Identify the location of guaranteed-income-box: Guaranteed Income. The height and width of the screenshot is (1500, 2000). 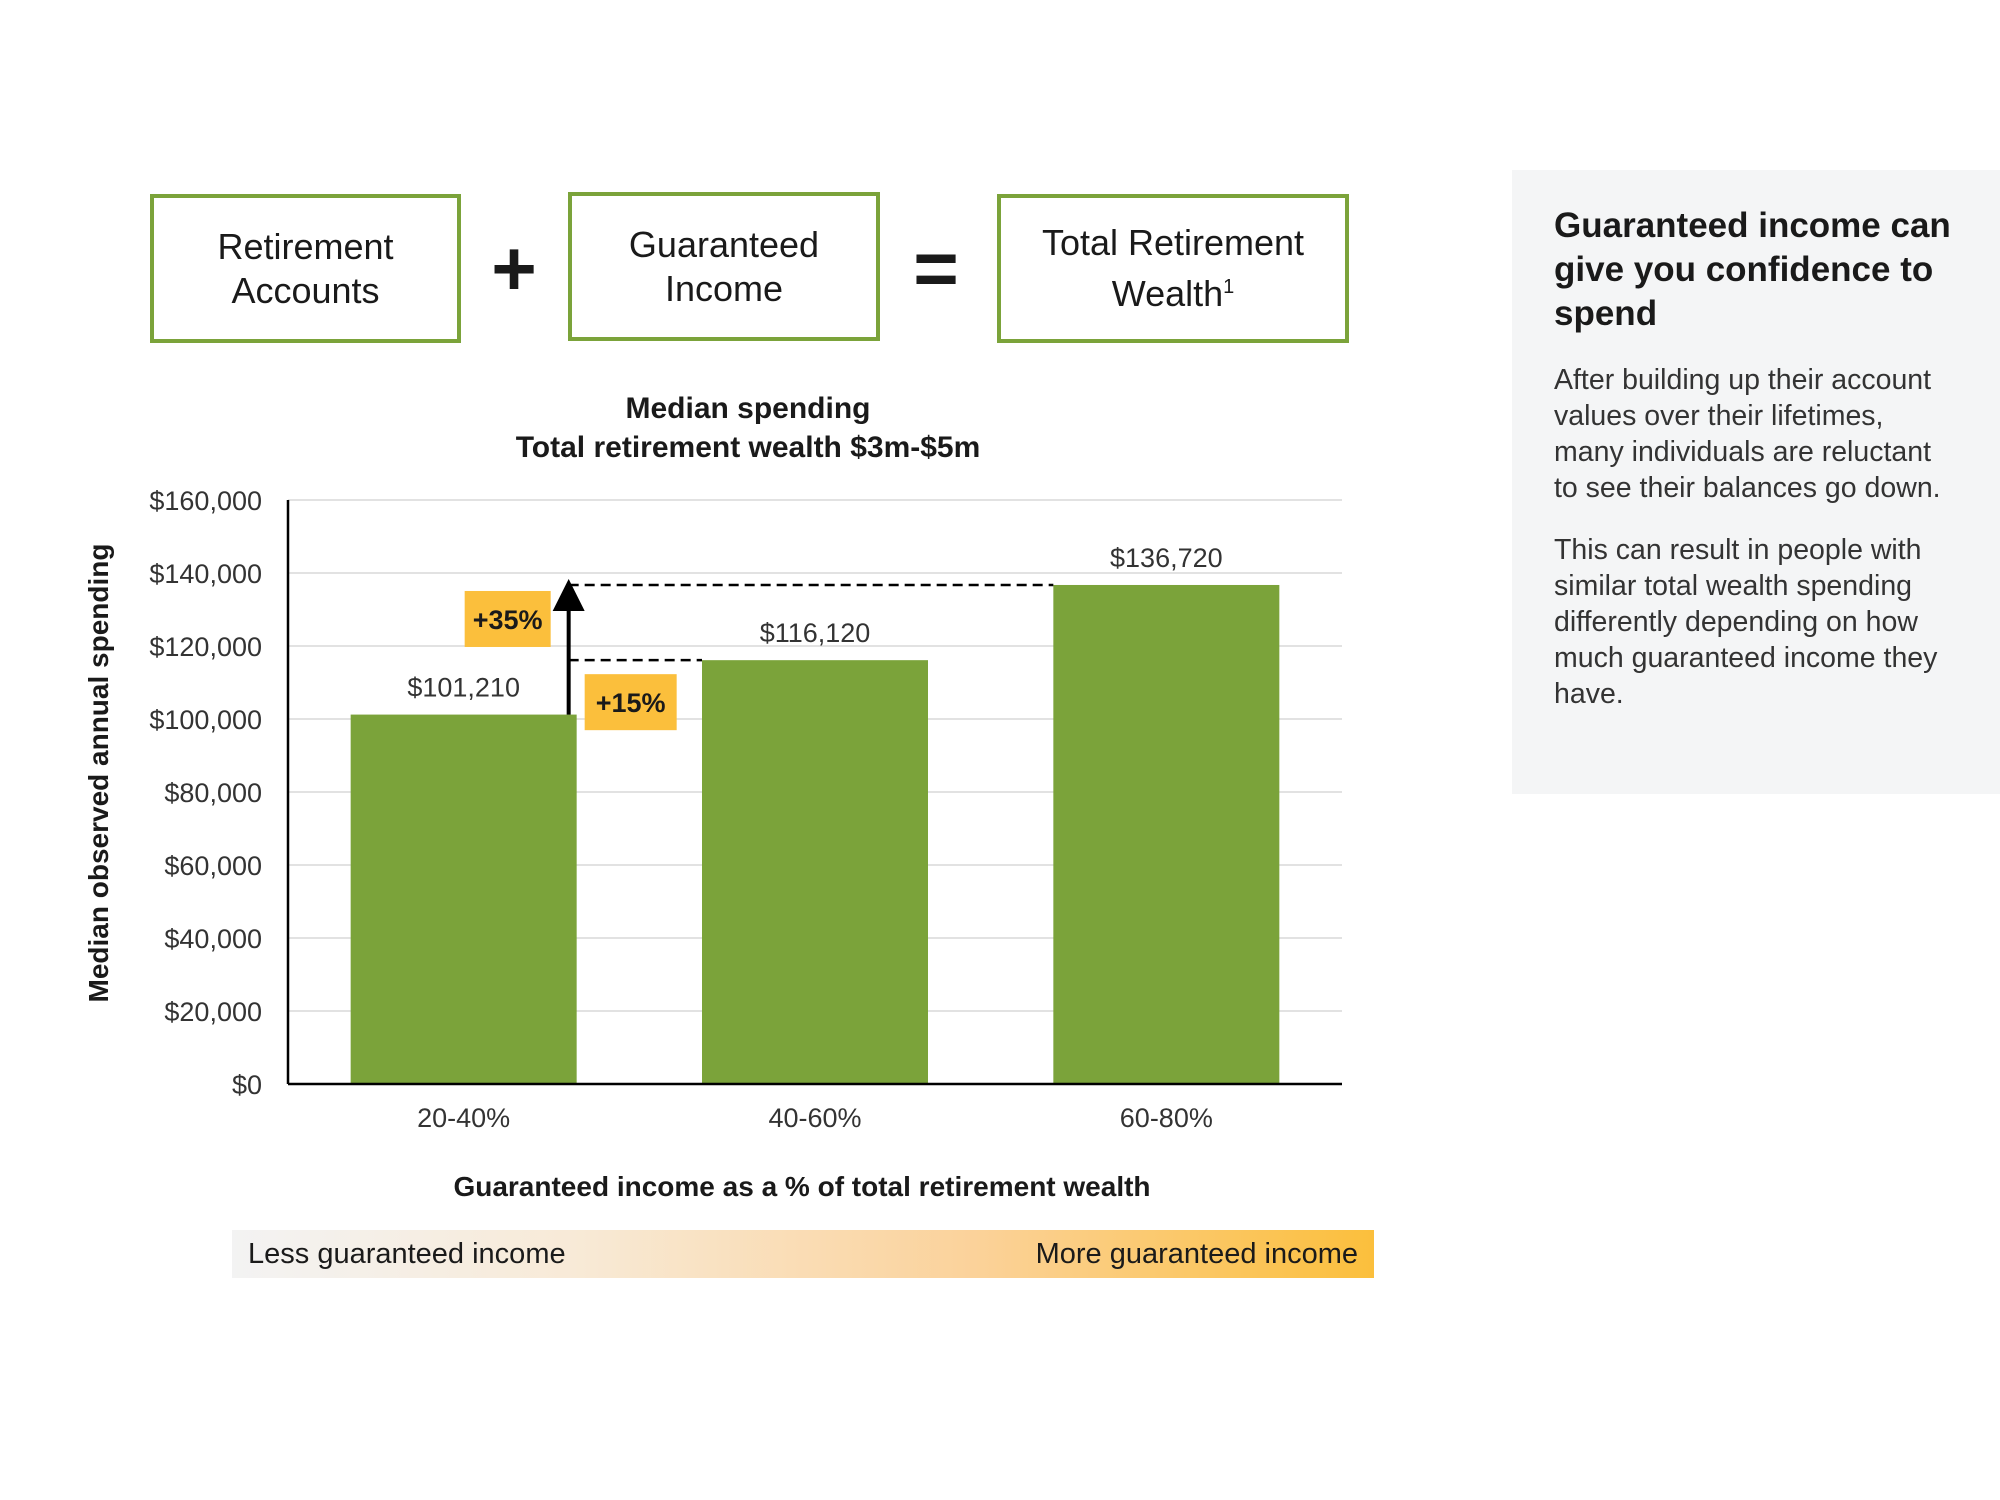
(724, 266).